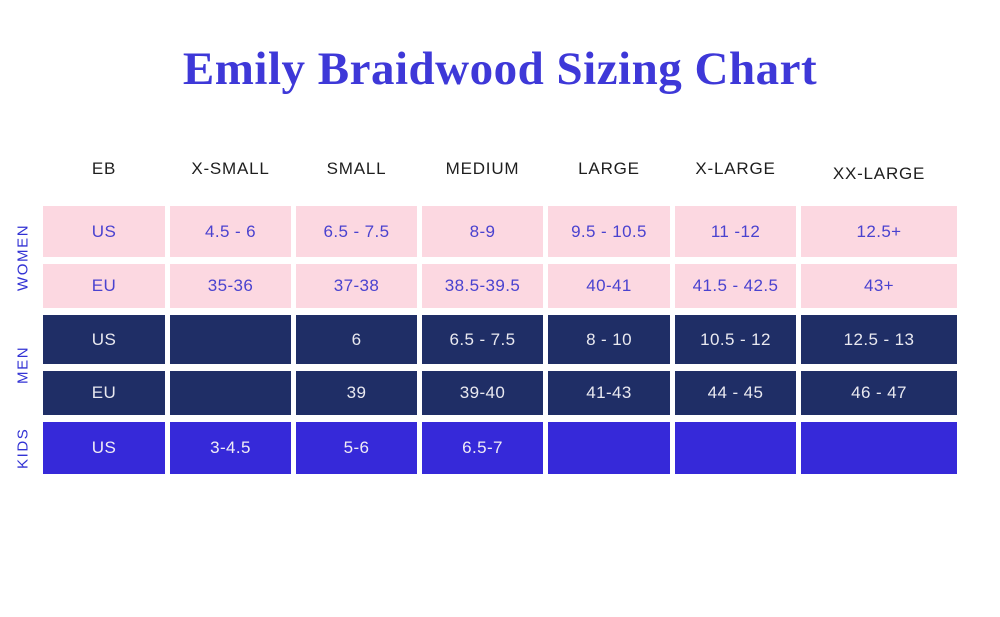 This screenshot has width=1000, height=617. Describe the element at coordinates (23, 448) in the screenshot. I see `group-label-kids: KIDS` at that location.